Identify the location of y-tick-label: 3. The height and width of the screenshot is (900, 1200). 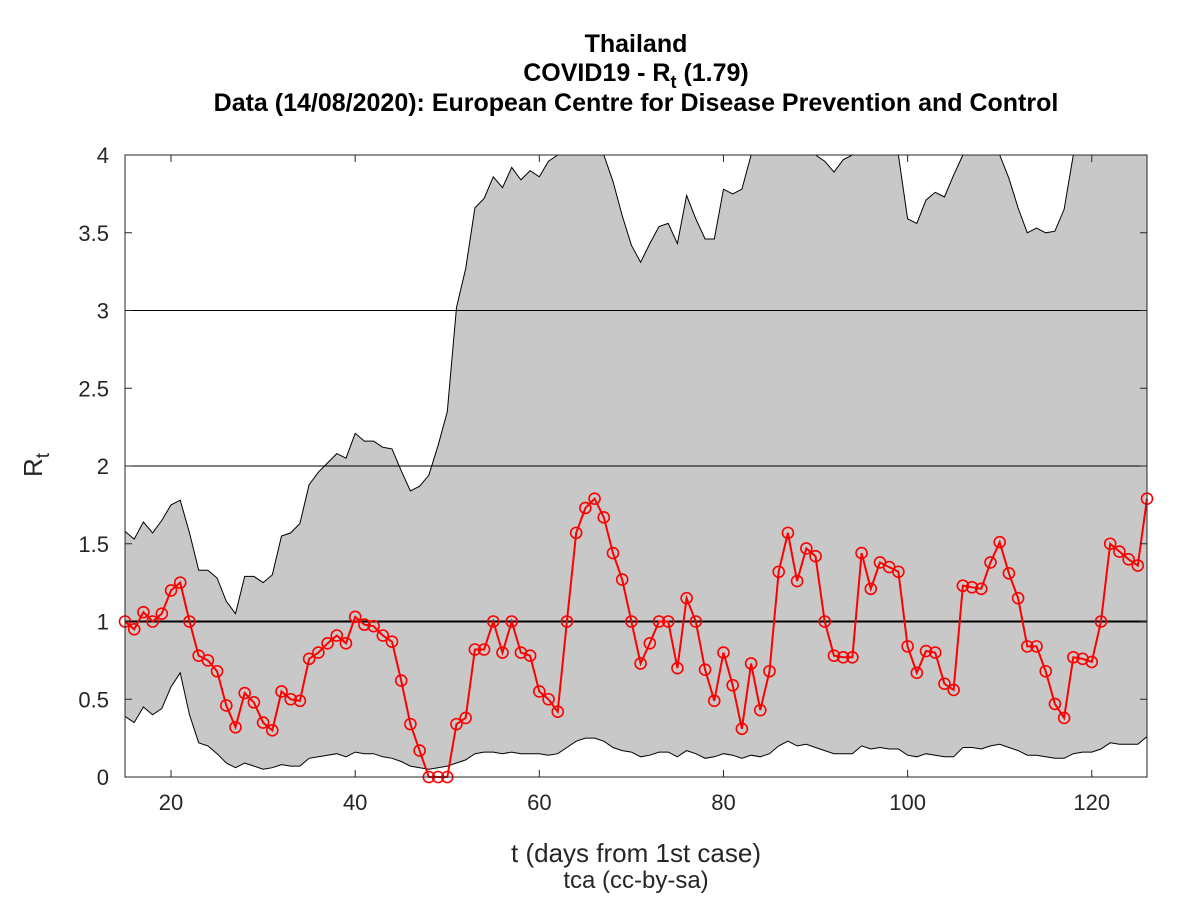
(103, 311).